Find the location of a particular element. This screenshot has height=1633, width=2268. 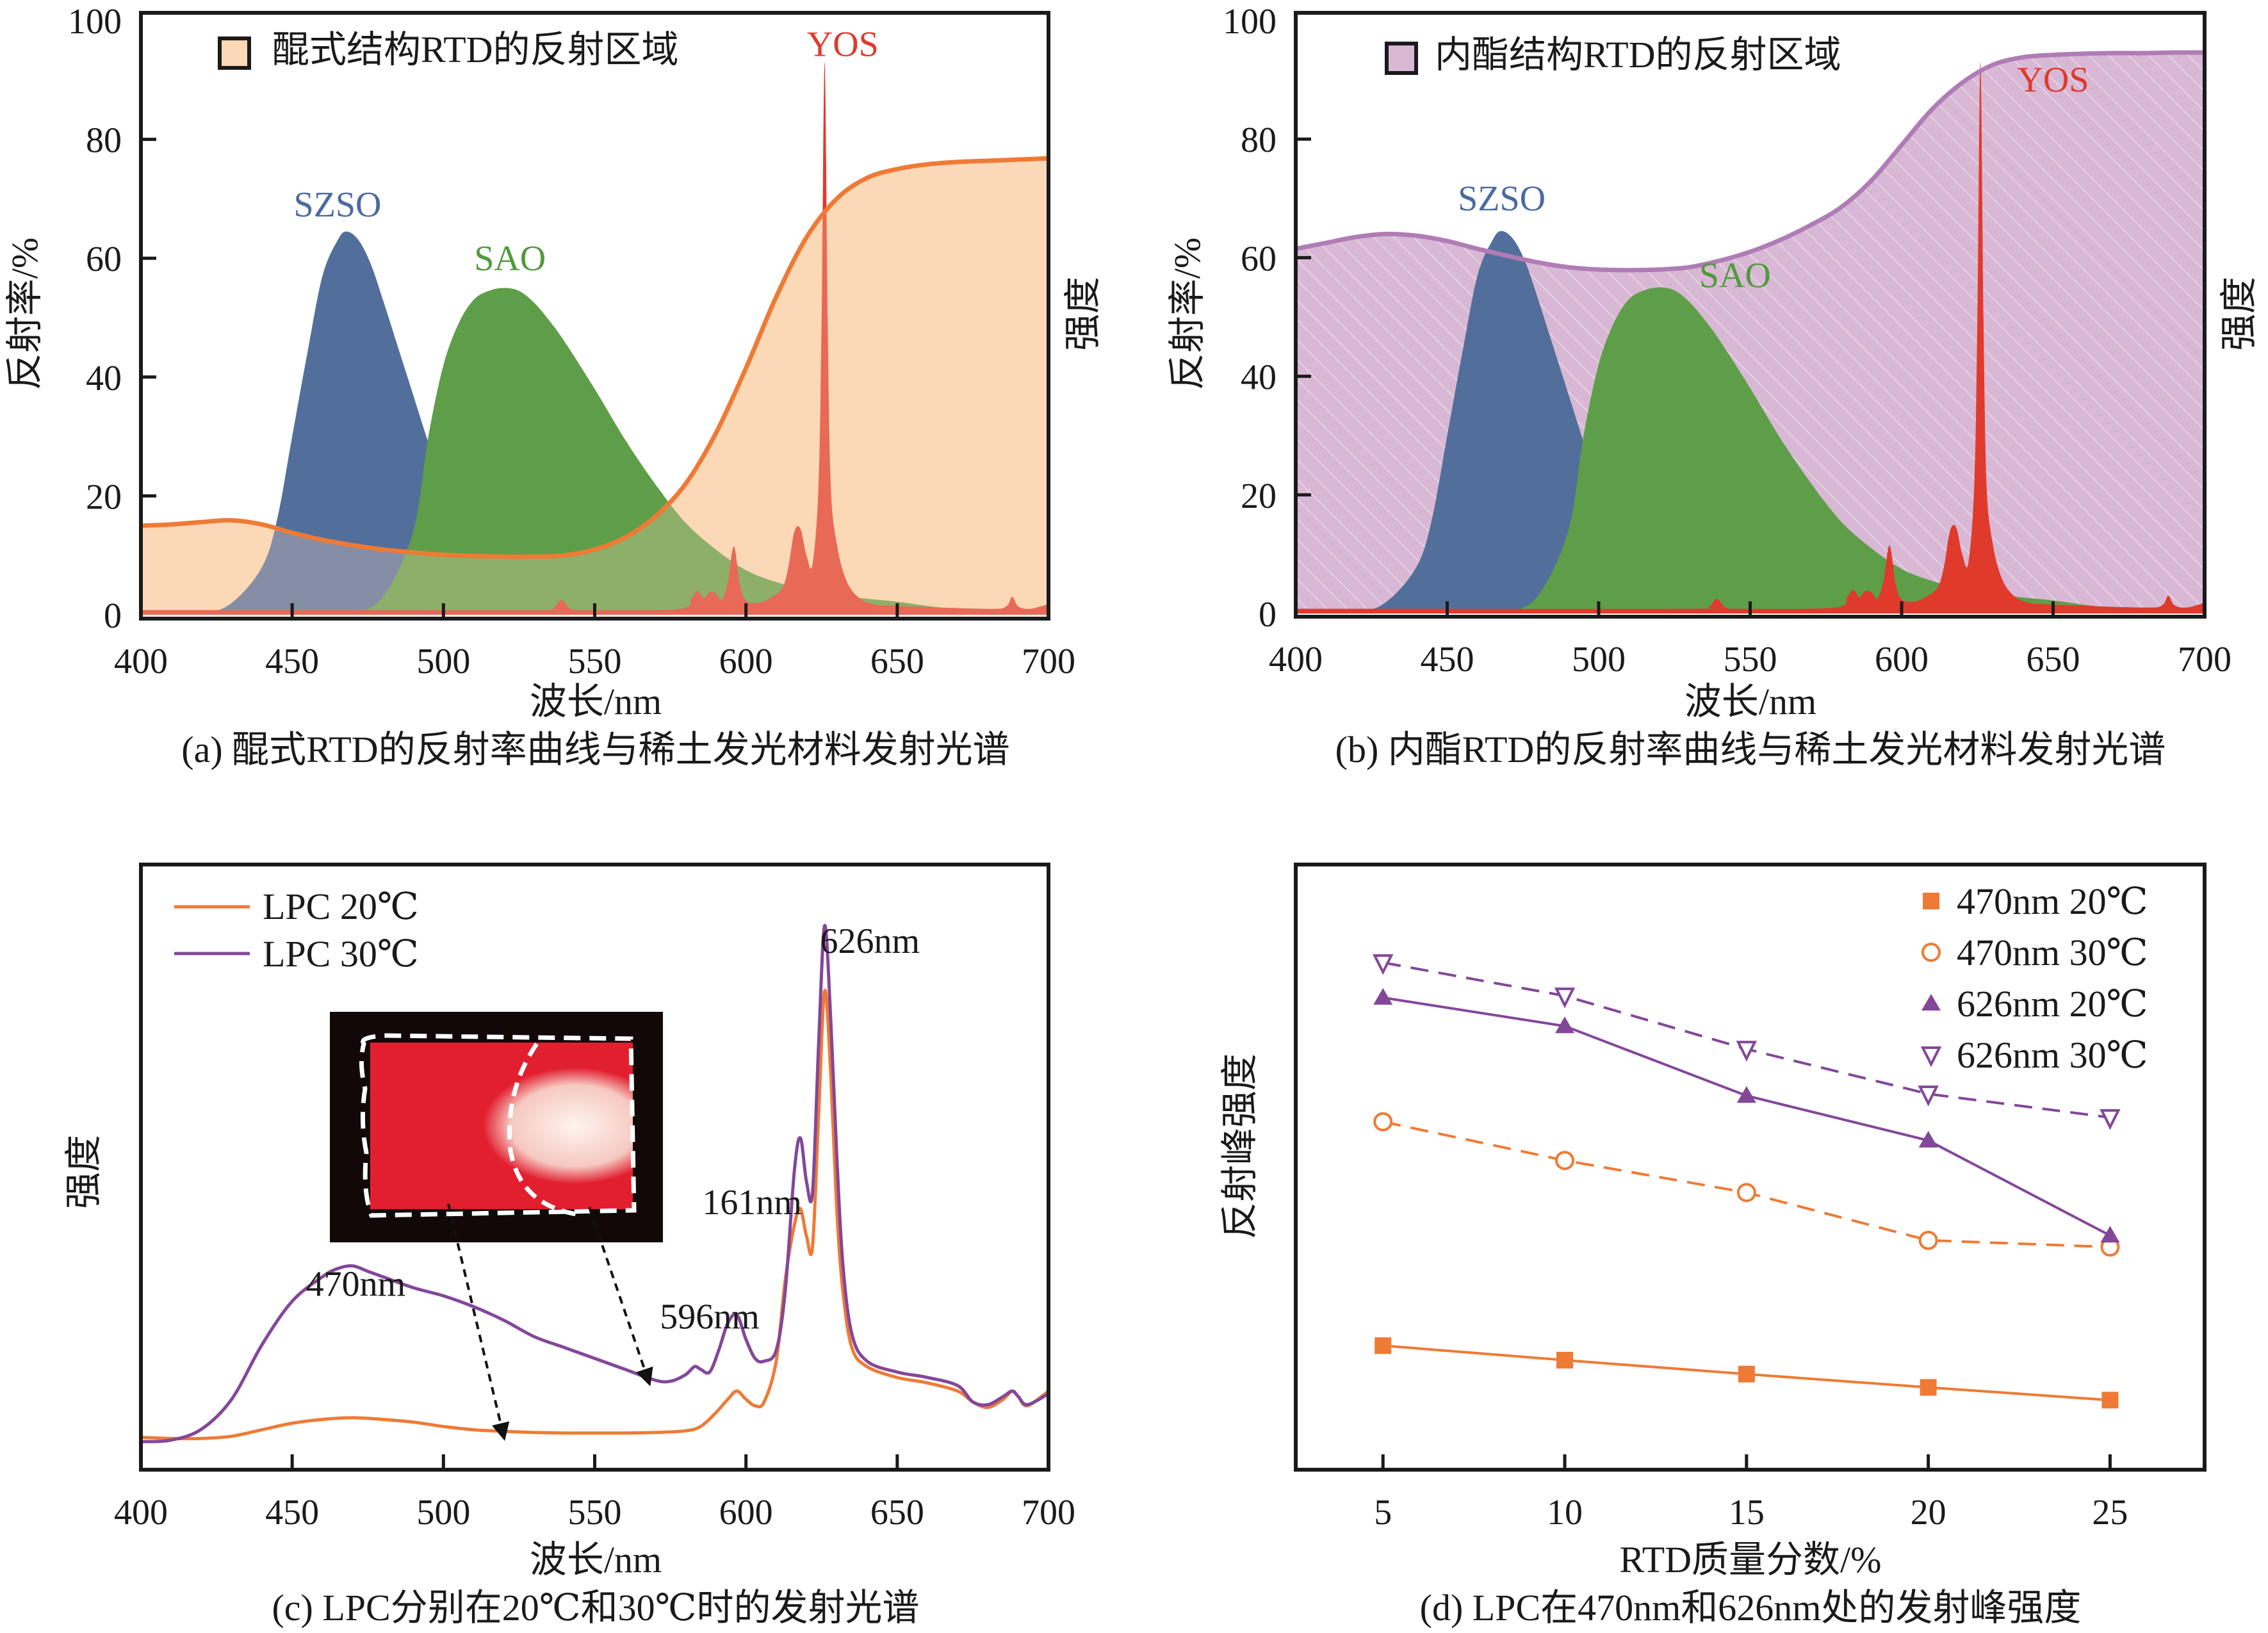

panel-d-legend: 470nm 20℃ 470nm 30℃ 626nm 20℃ 626nm 30℃ is located at coordinates (2034, 978).